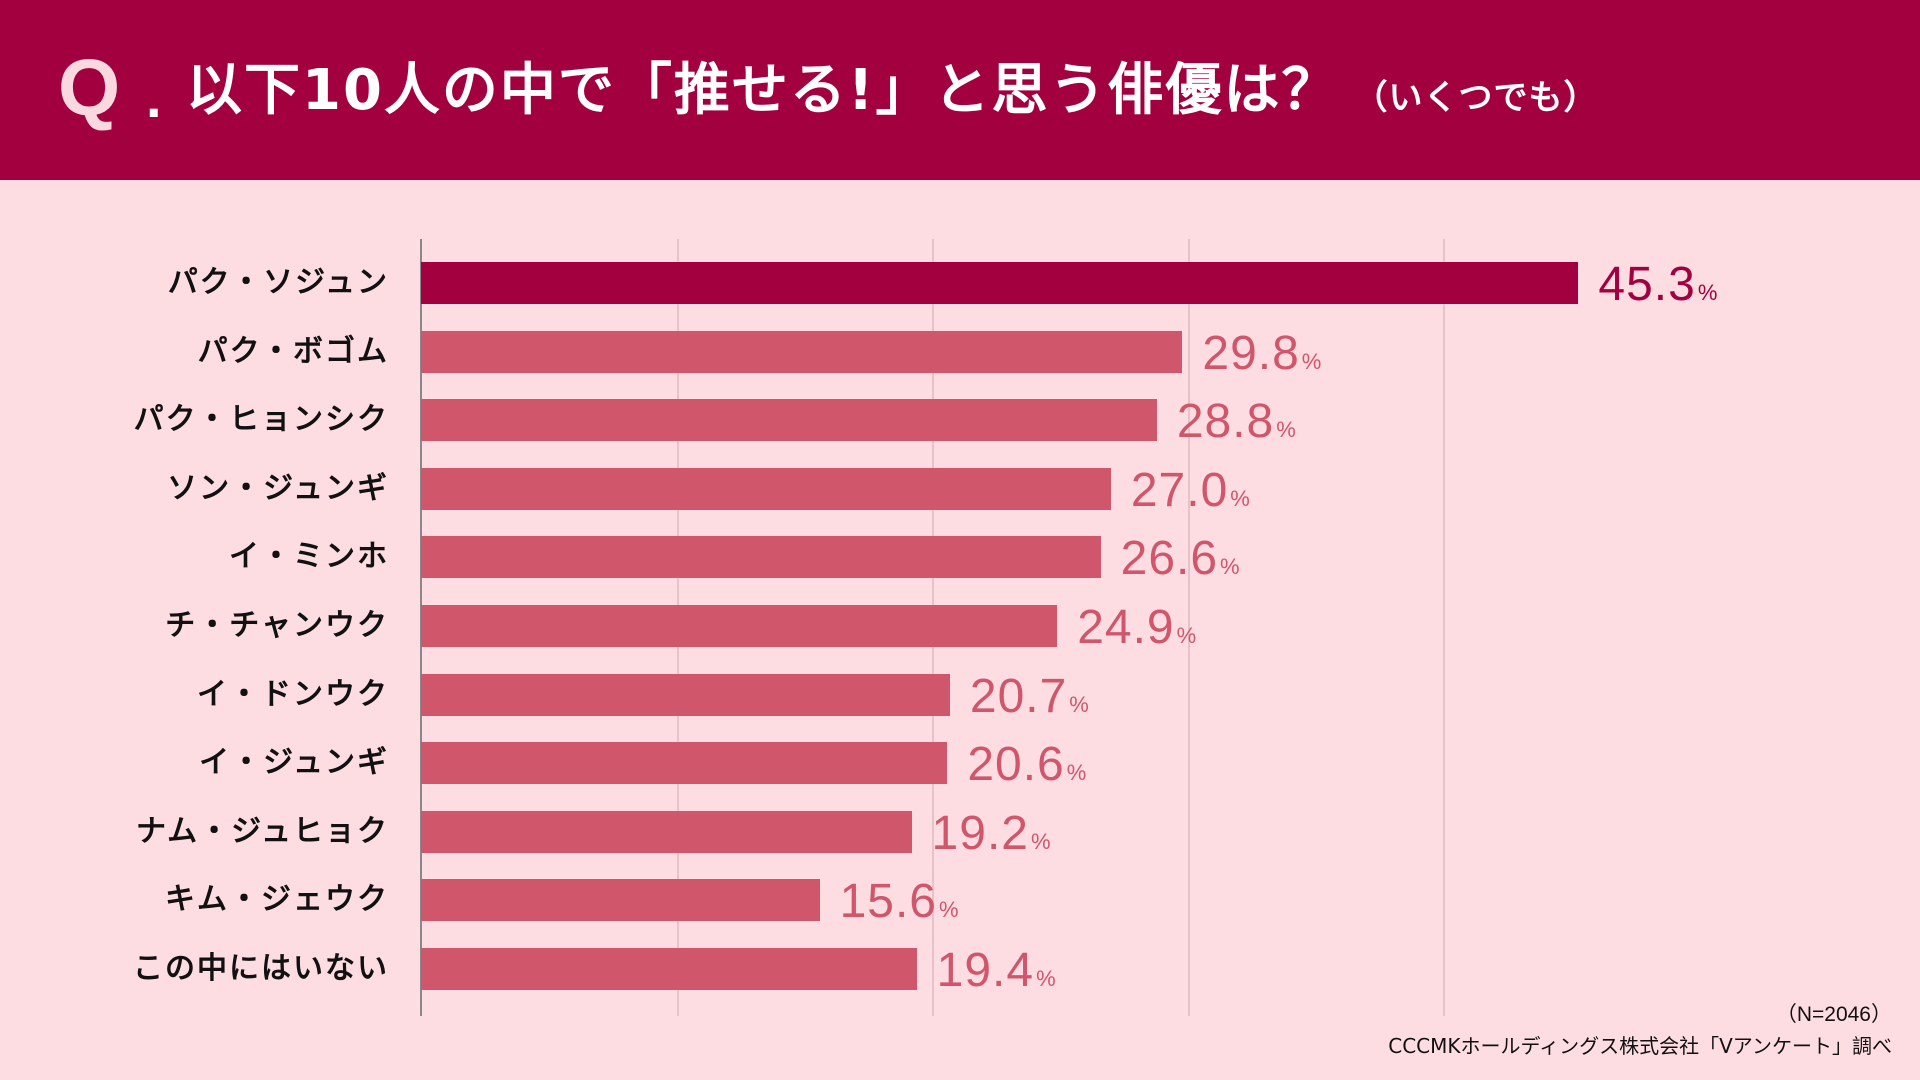 The width and height of the screenshot is (1920, 1080). I want to click on value-number: 28.8, so click(1225, 422).